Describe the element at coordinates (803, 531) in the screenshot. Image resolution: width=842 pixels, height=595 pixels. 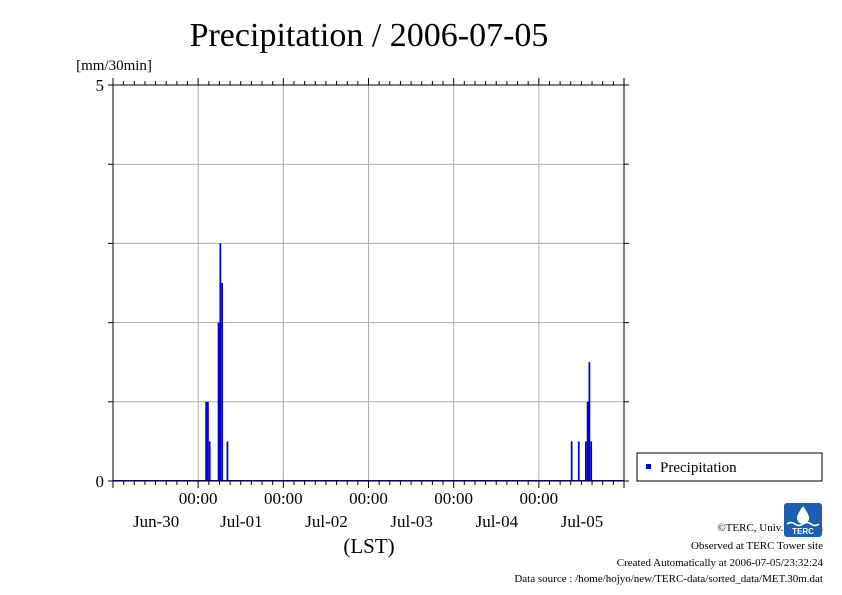
I see `logo-text: TERC` at that location.